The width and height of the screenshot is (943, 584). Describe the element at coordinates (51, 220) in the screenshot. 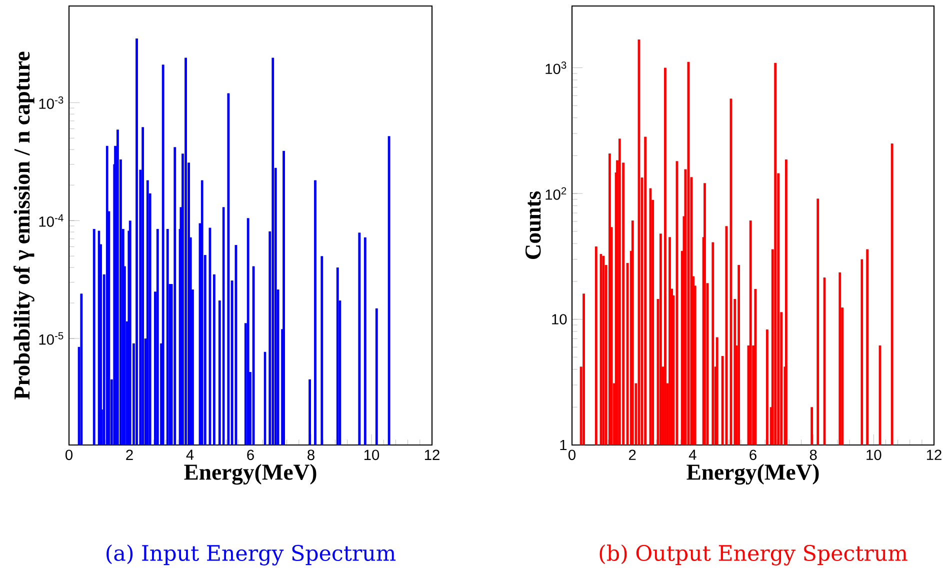

I see `y-tick-label: 10$^{-4}$` at that location.